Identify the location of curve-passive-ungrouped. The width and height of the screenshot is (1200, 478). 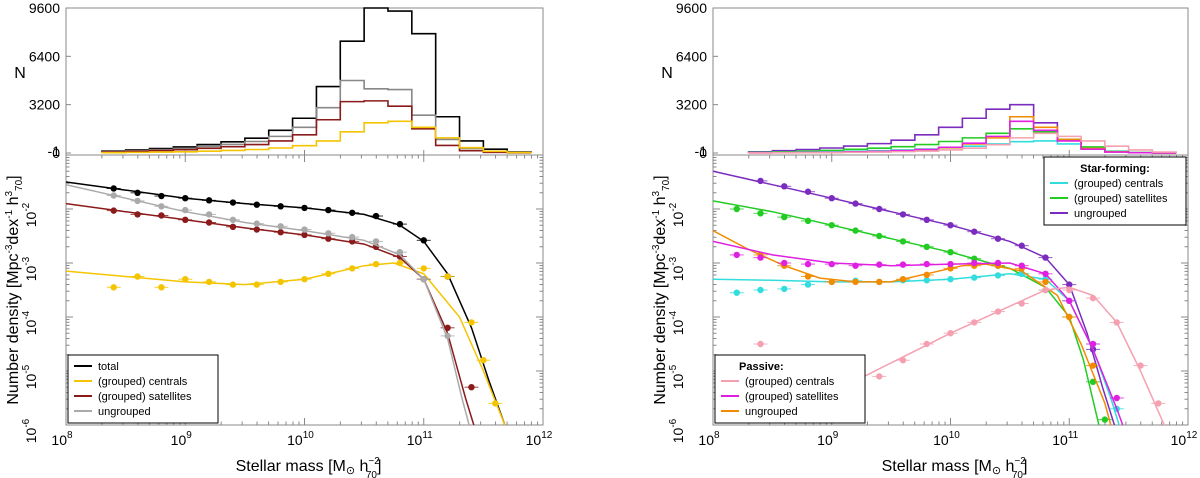
(912, 327).